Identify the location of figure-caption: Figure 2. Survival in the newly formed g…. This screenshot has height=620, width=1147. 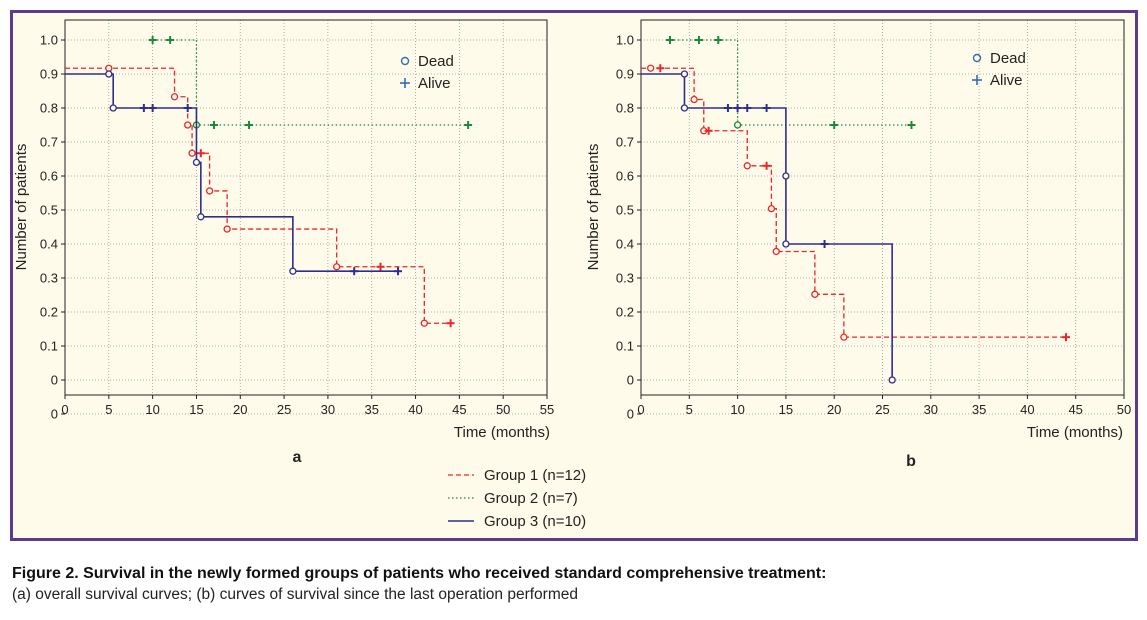
(572, 584).